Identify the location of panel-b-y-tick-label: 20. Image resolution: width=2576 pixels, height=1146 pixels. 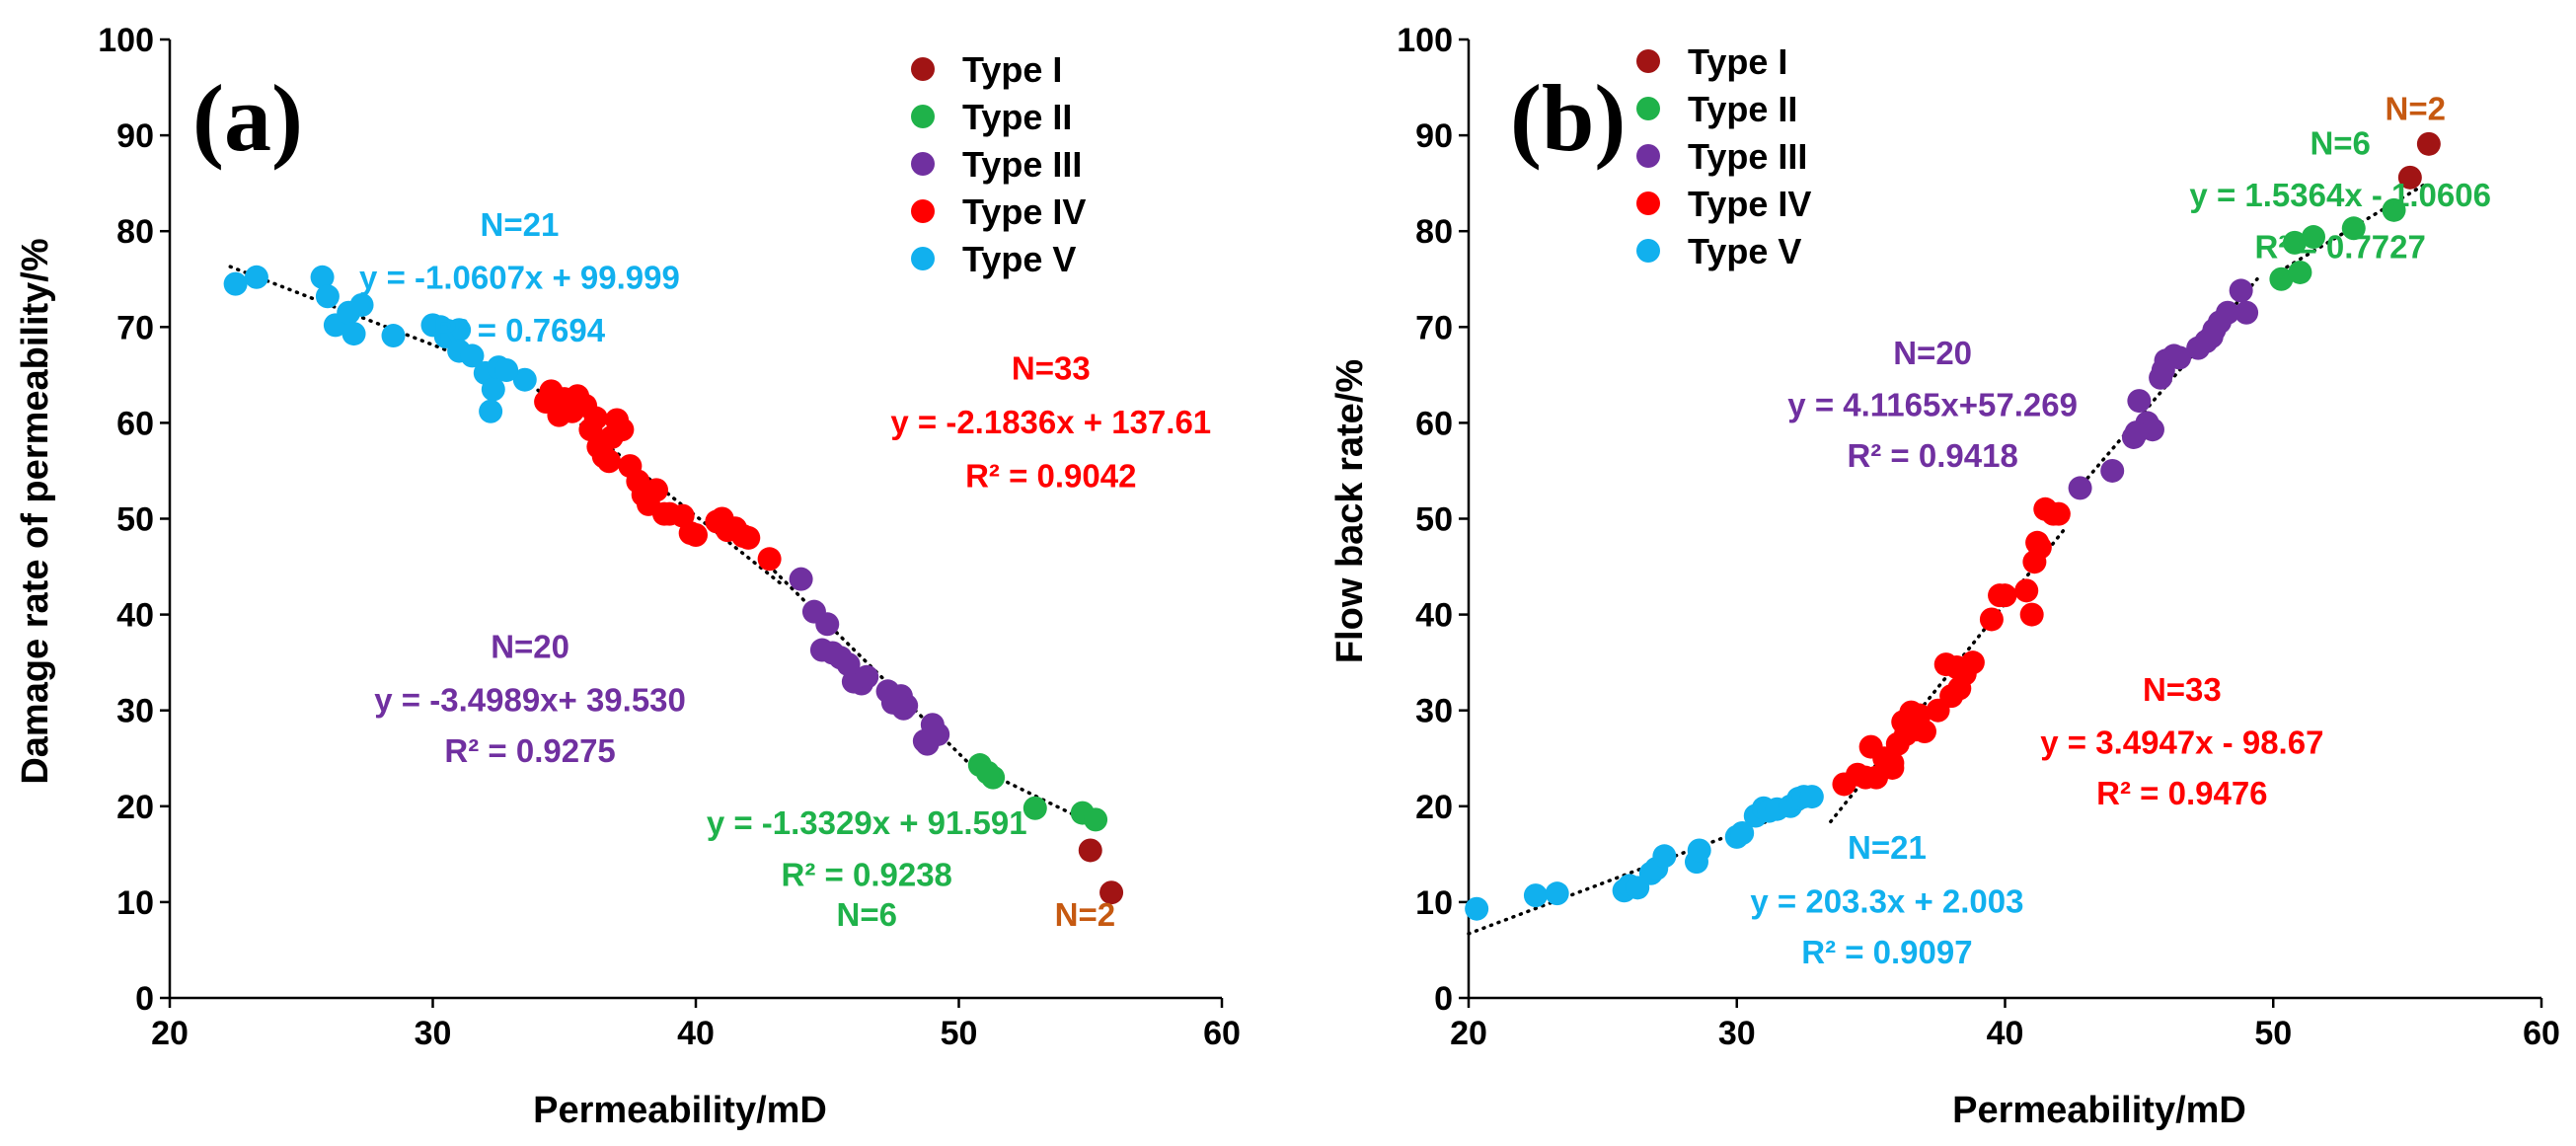
(1434, 808).